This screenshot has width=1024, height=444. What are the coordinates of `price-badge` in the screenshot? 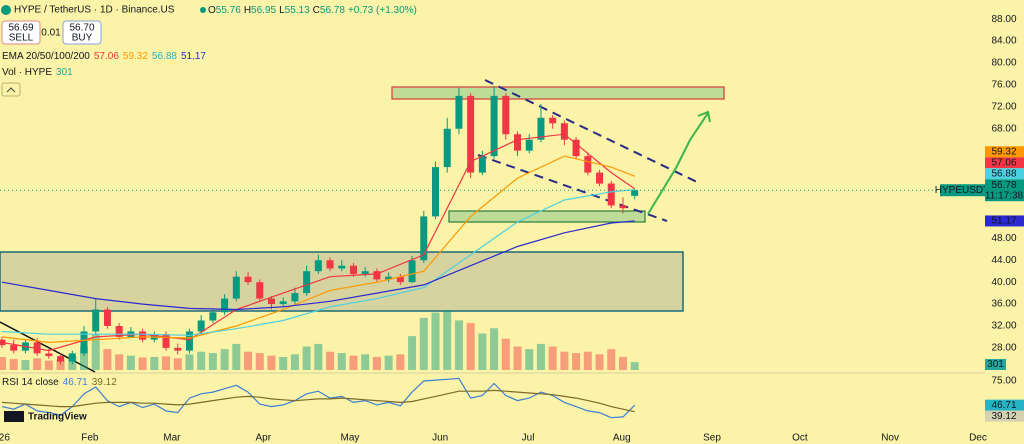 It's located at (1004, 190).